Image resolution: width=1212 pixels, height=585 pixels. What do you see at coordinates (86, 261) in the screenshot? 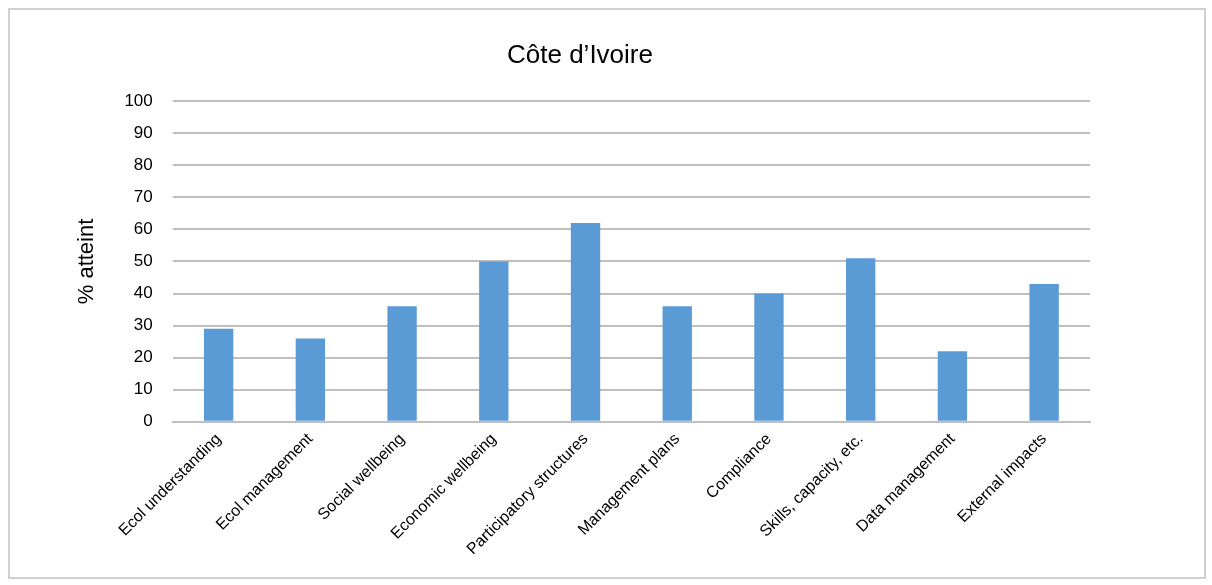
I see `y-axis-title: % atteint` at bounding box center [86, 261].